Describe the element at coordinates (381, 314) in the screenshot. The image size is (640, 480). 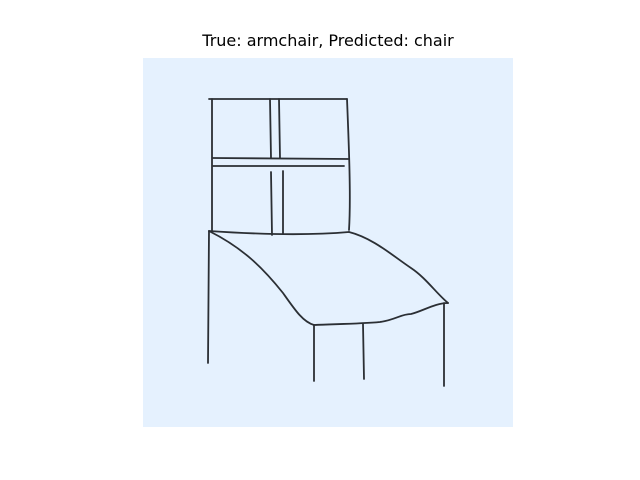
I see `seat-front-edge` at that location.